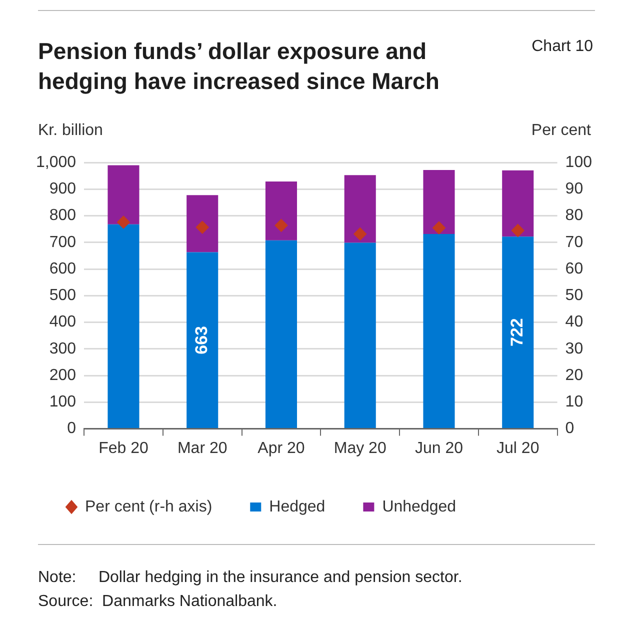  I want to click on y2-tick-label: 30, so click(574, 349).